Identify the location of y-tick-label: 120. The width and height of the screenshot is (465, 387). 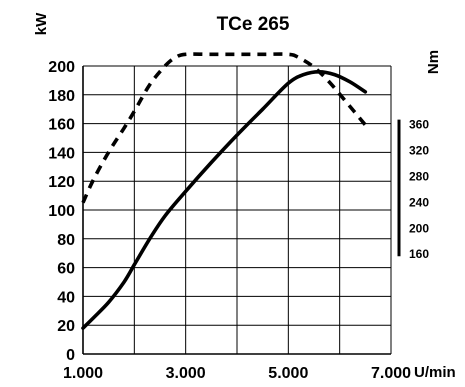
(61, 182).